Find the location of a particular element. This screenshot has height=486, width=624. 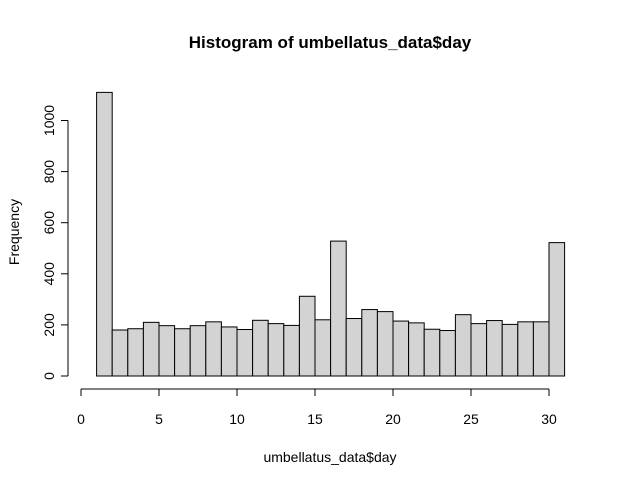

chart-title: Histogram of umbellatus_data$day is located at coordinates (330, 42).